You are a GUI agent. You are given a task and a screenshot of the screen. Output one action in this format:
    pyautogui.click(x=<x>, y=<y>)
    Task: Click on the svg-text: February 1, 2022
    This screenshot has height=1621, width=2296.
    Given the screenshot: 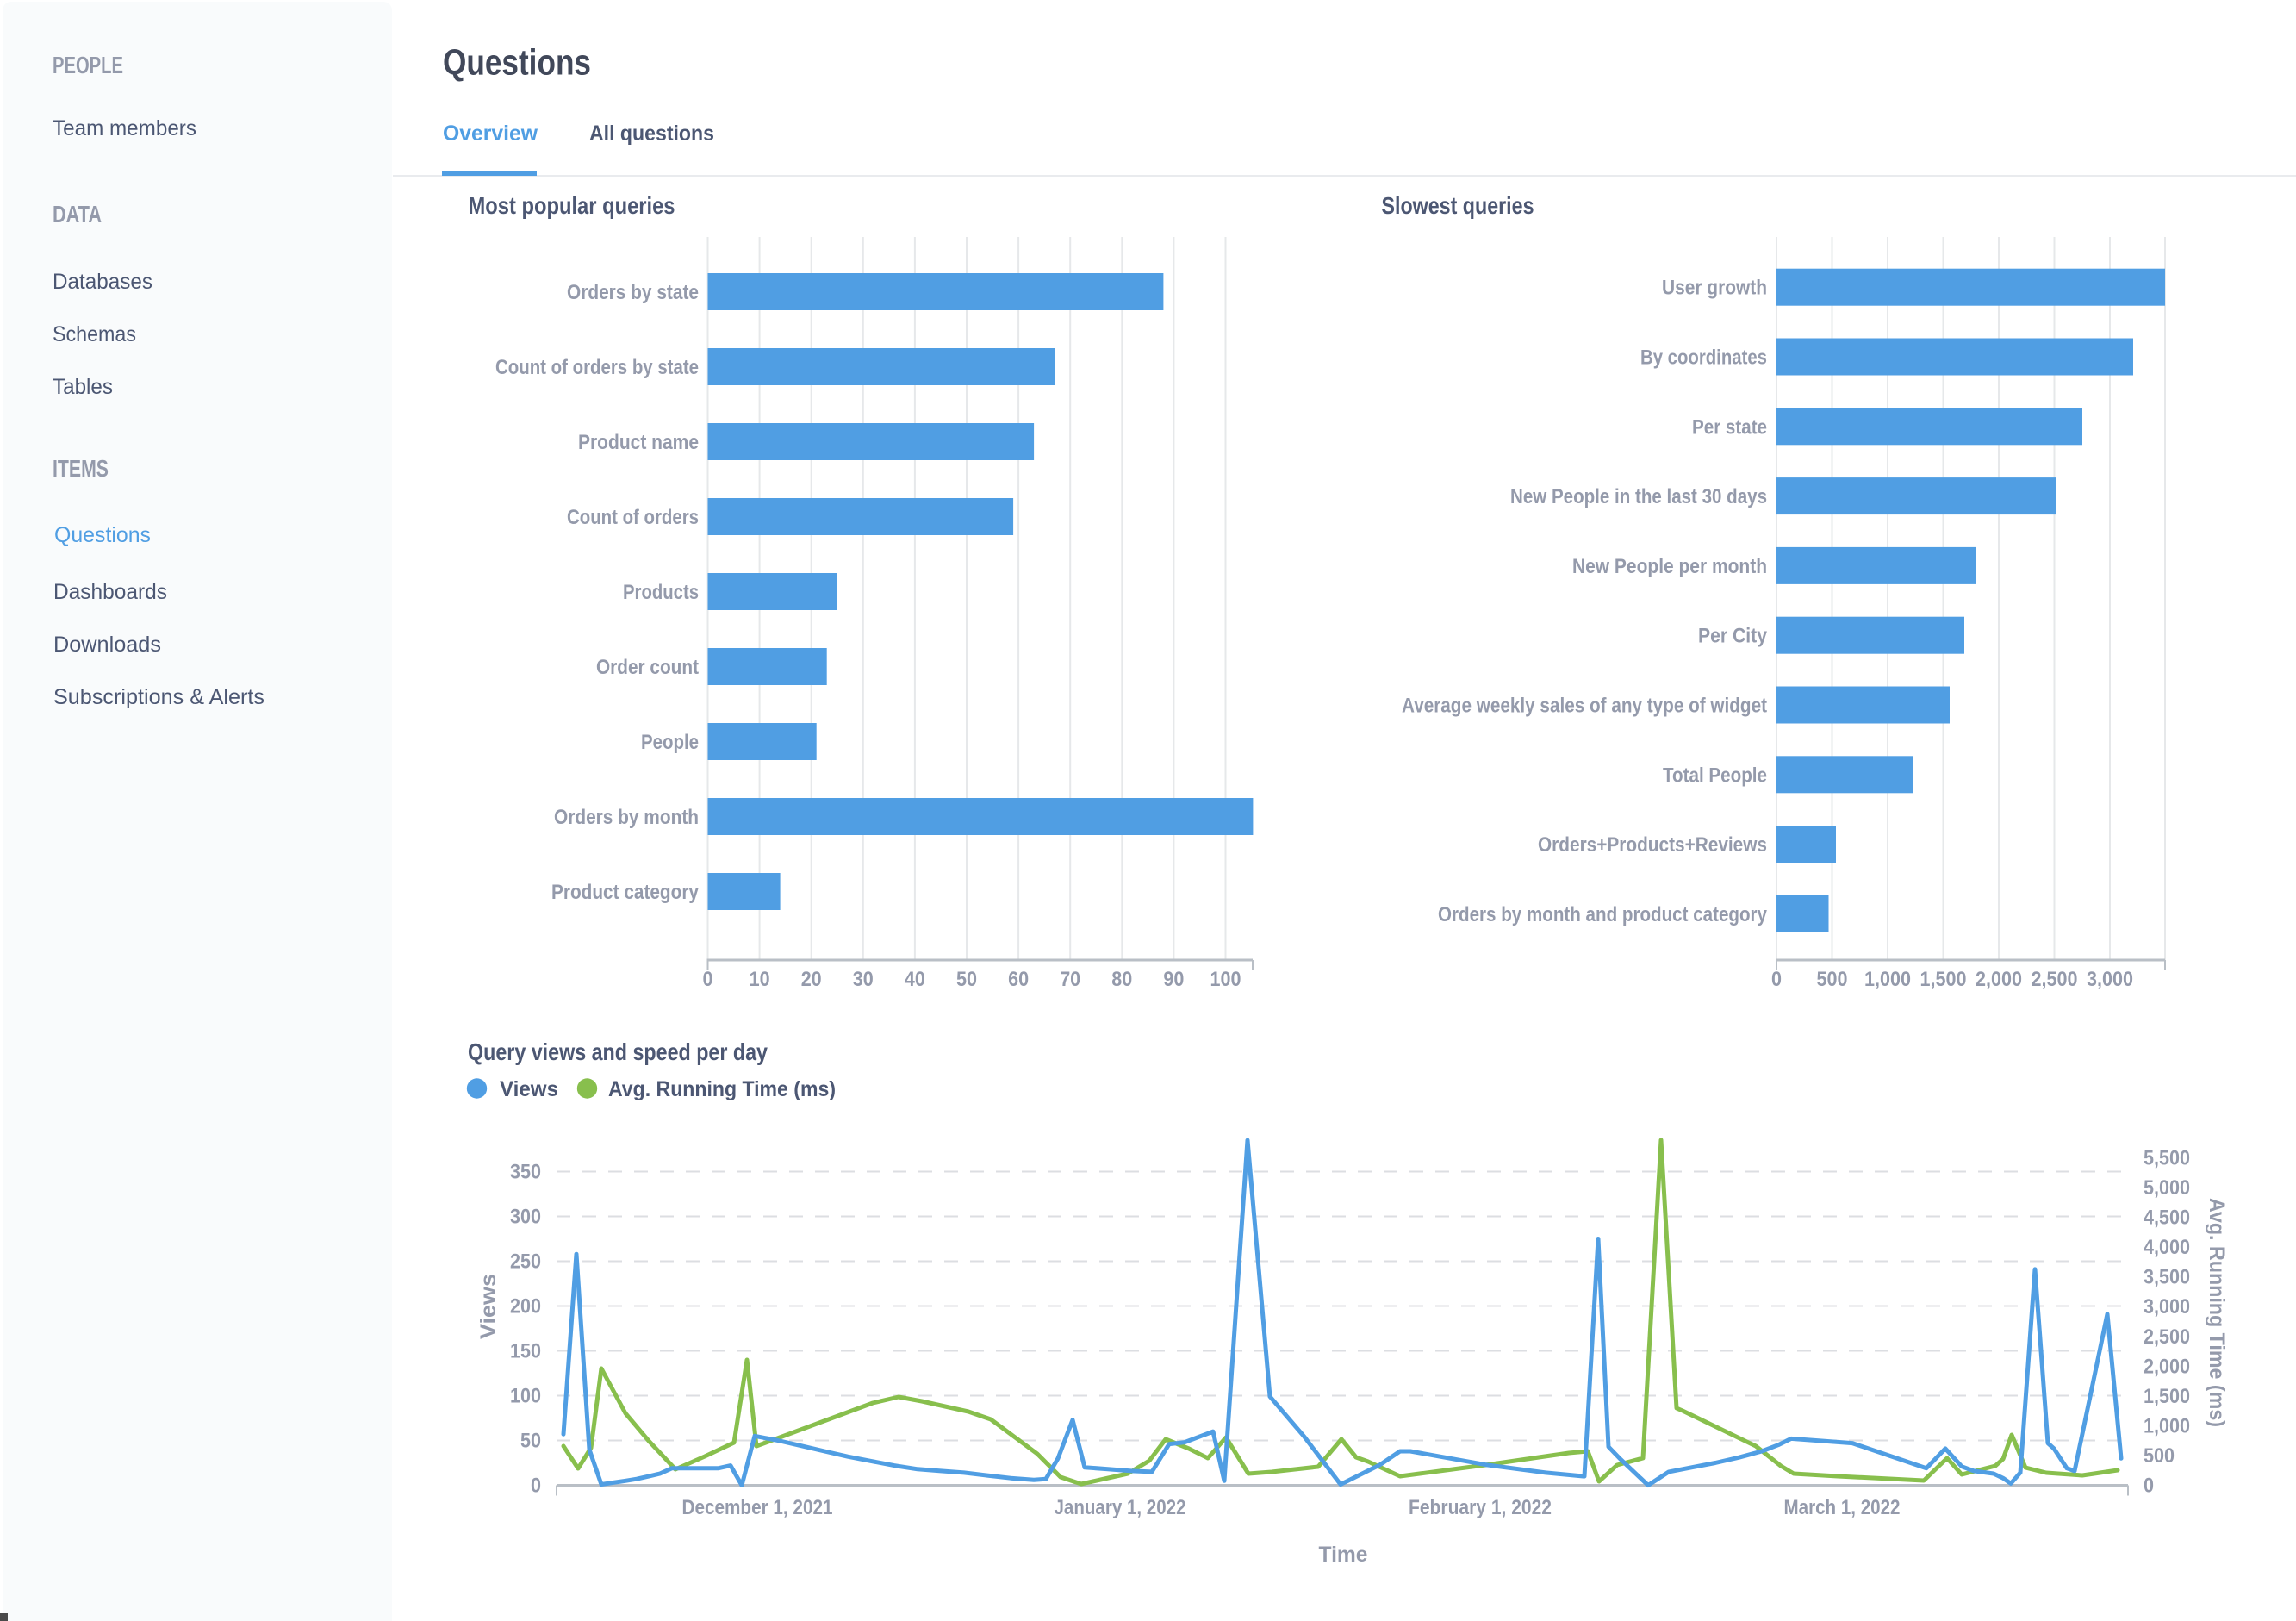 What is the action you would take?
    pyautogui.click(x=1481, y=1507)
    